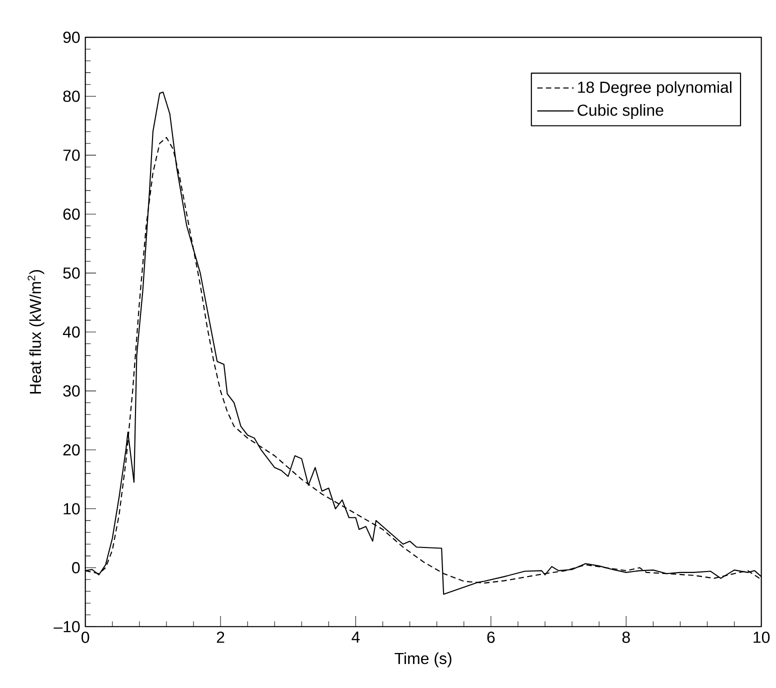 This screenshot has width=776, height=688. What do you see at coordinates (71, 37) in the screenshot?
I see `y-tick-label: 90` at bounding box center [71, 37].